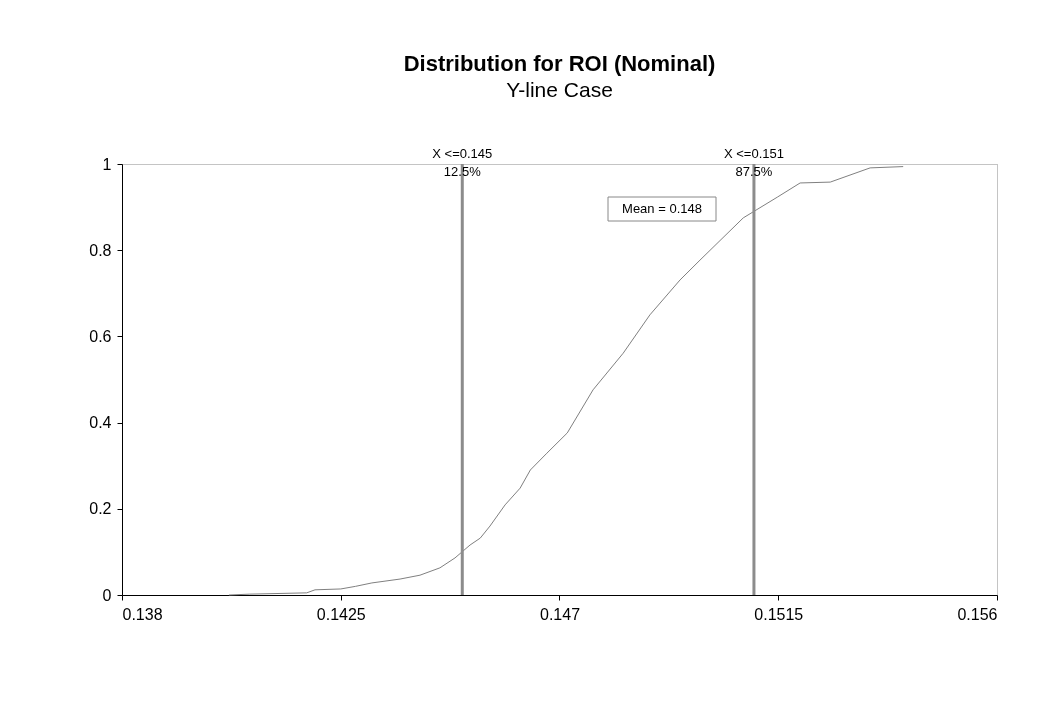  Describe the element at coordinates (560, 614) in the screenshot. I see `x-tick-label: 0.147` at that location.